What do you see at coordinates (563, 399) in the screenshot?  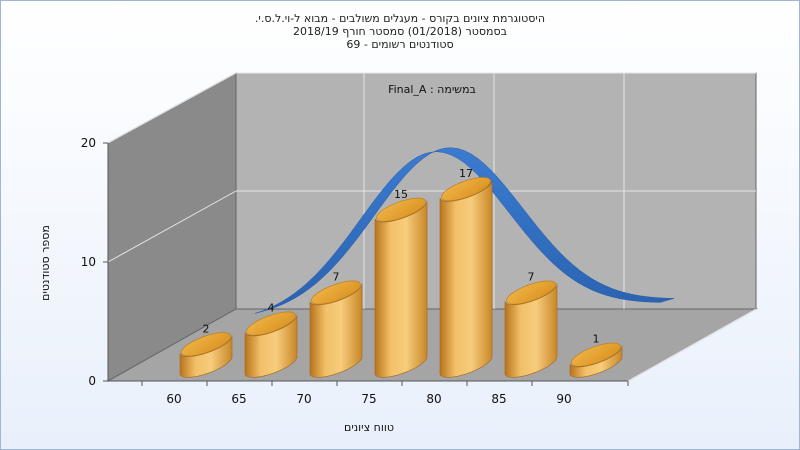 I see `x-tick-label: 90` at bounding box center [563, 399].